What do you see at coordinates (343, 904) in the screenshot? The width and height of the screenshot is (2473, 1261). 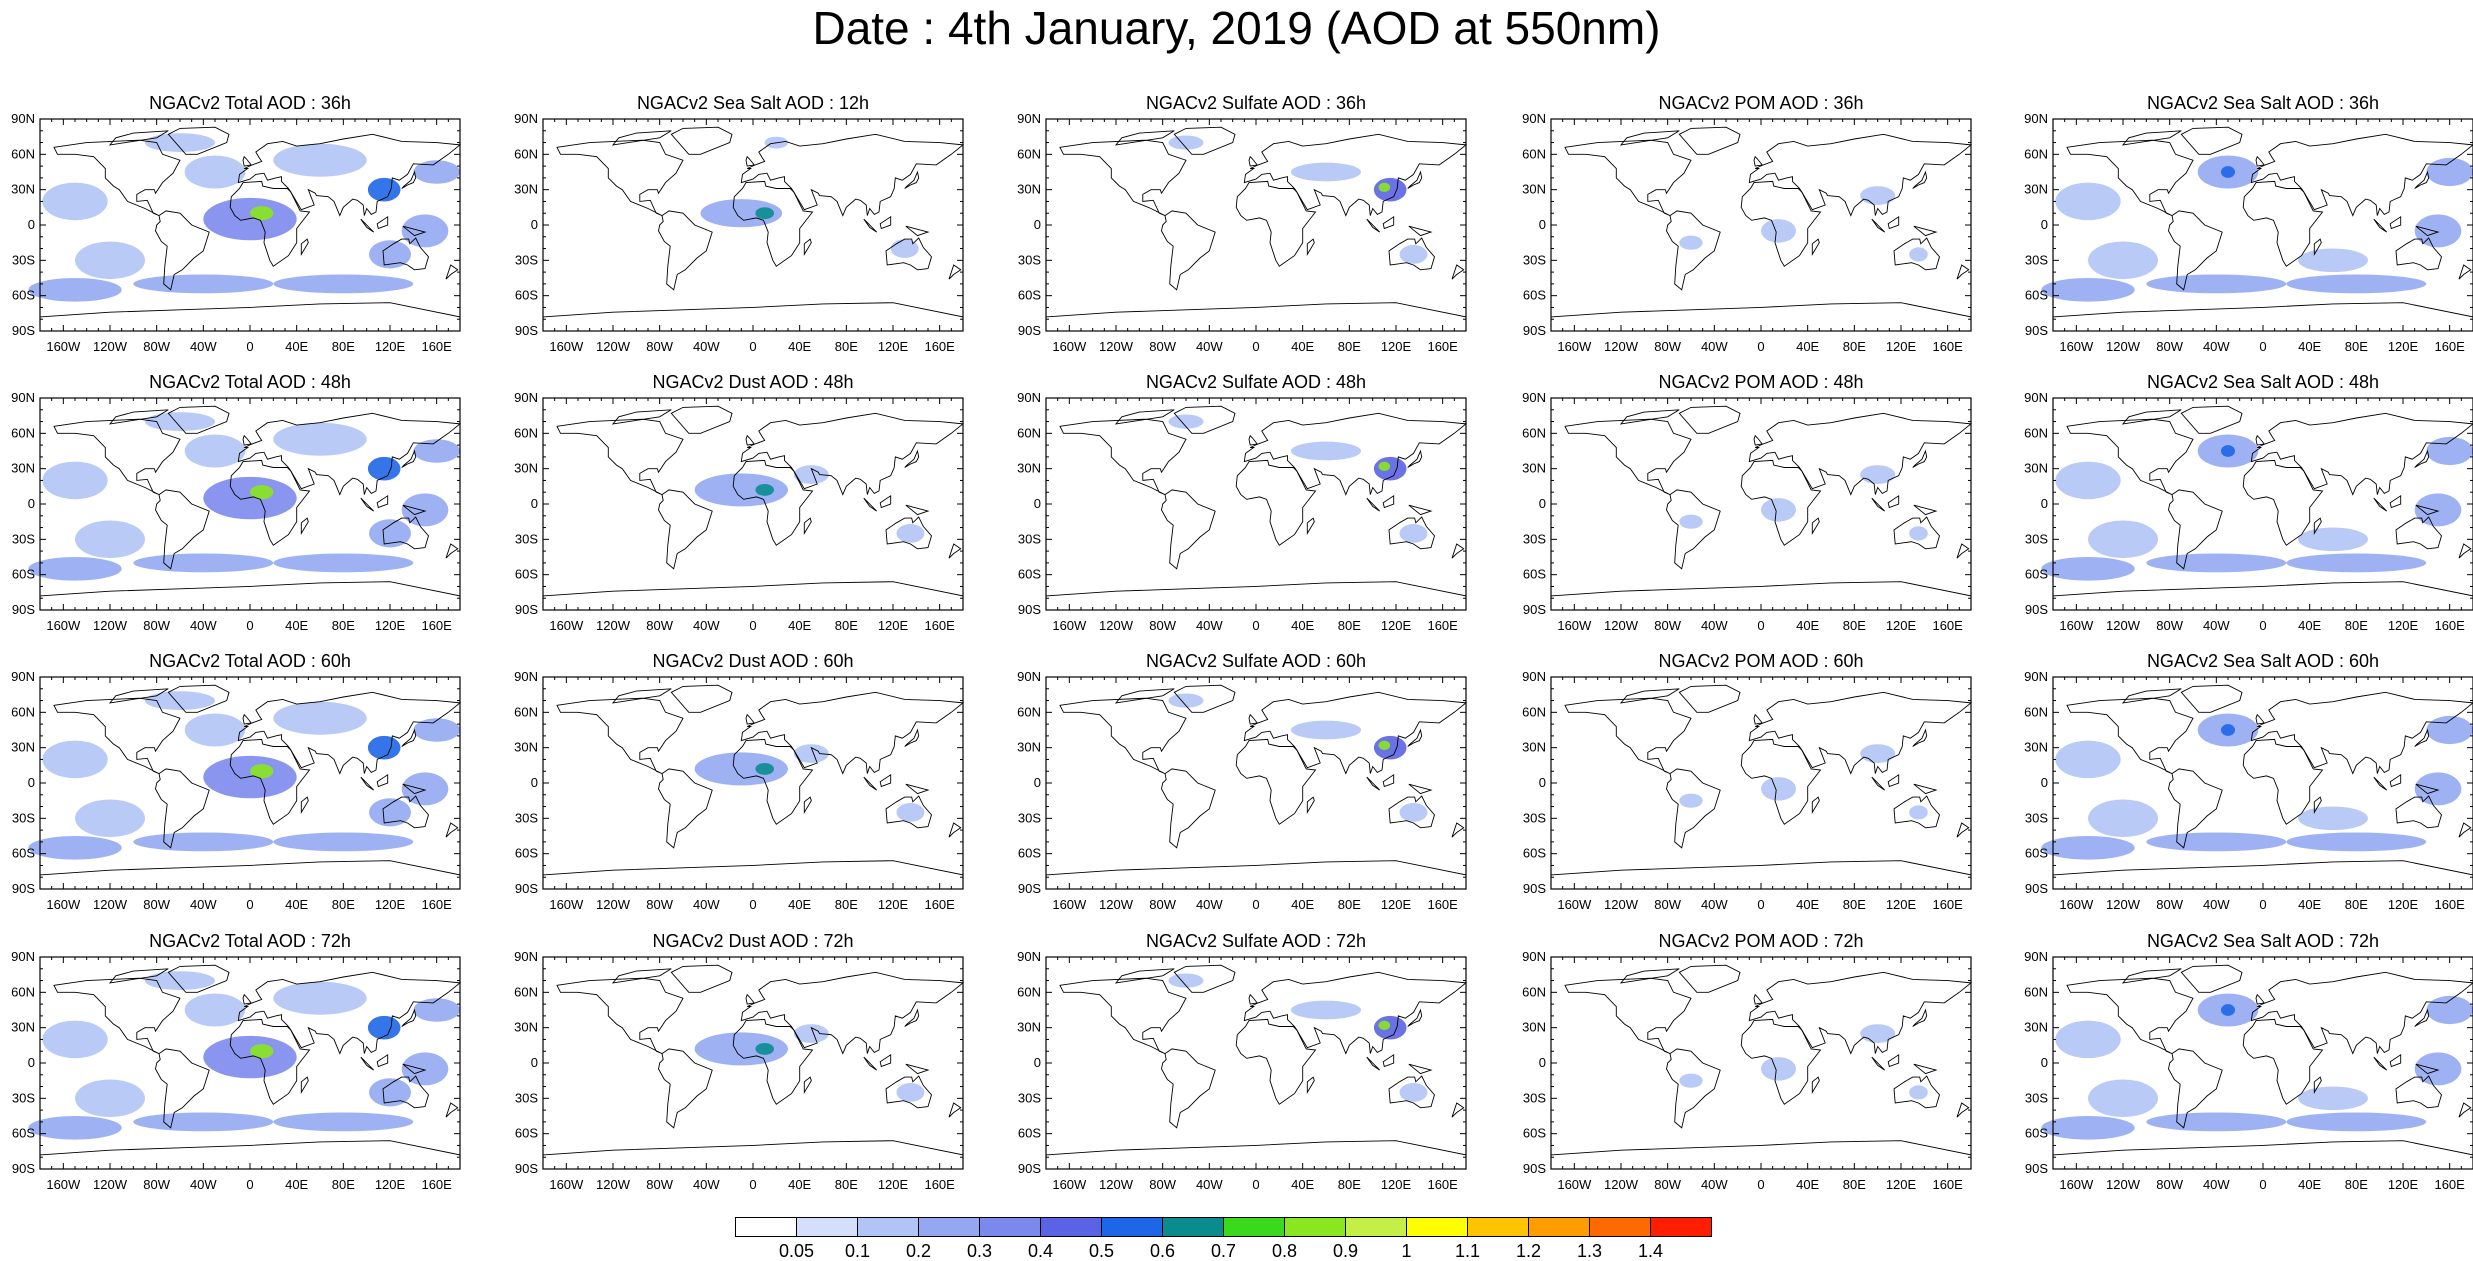 I see `longitude-label: 80E` at bounding box center [343, 904].